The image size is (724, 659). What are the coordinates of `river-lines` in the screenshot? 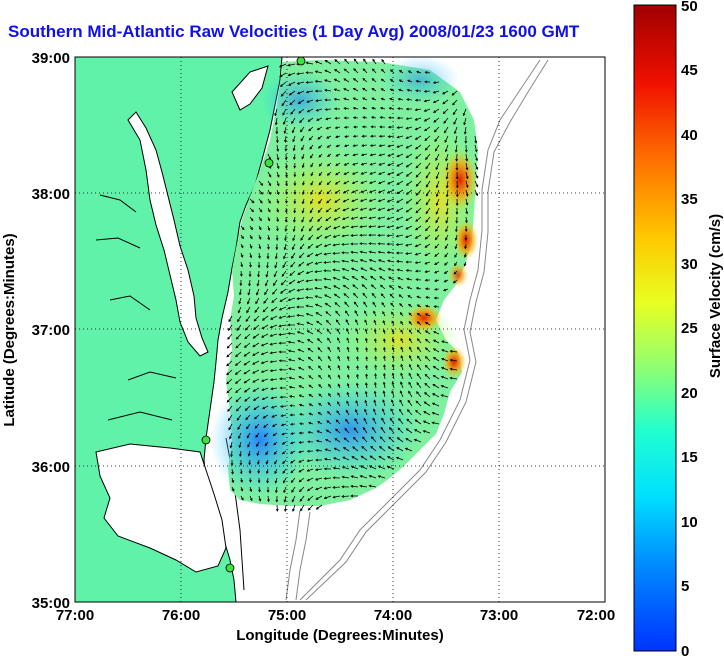 It's located at (136, 307).